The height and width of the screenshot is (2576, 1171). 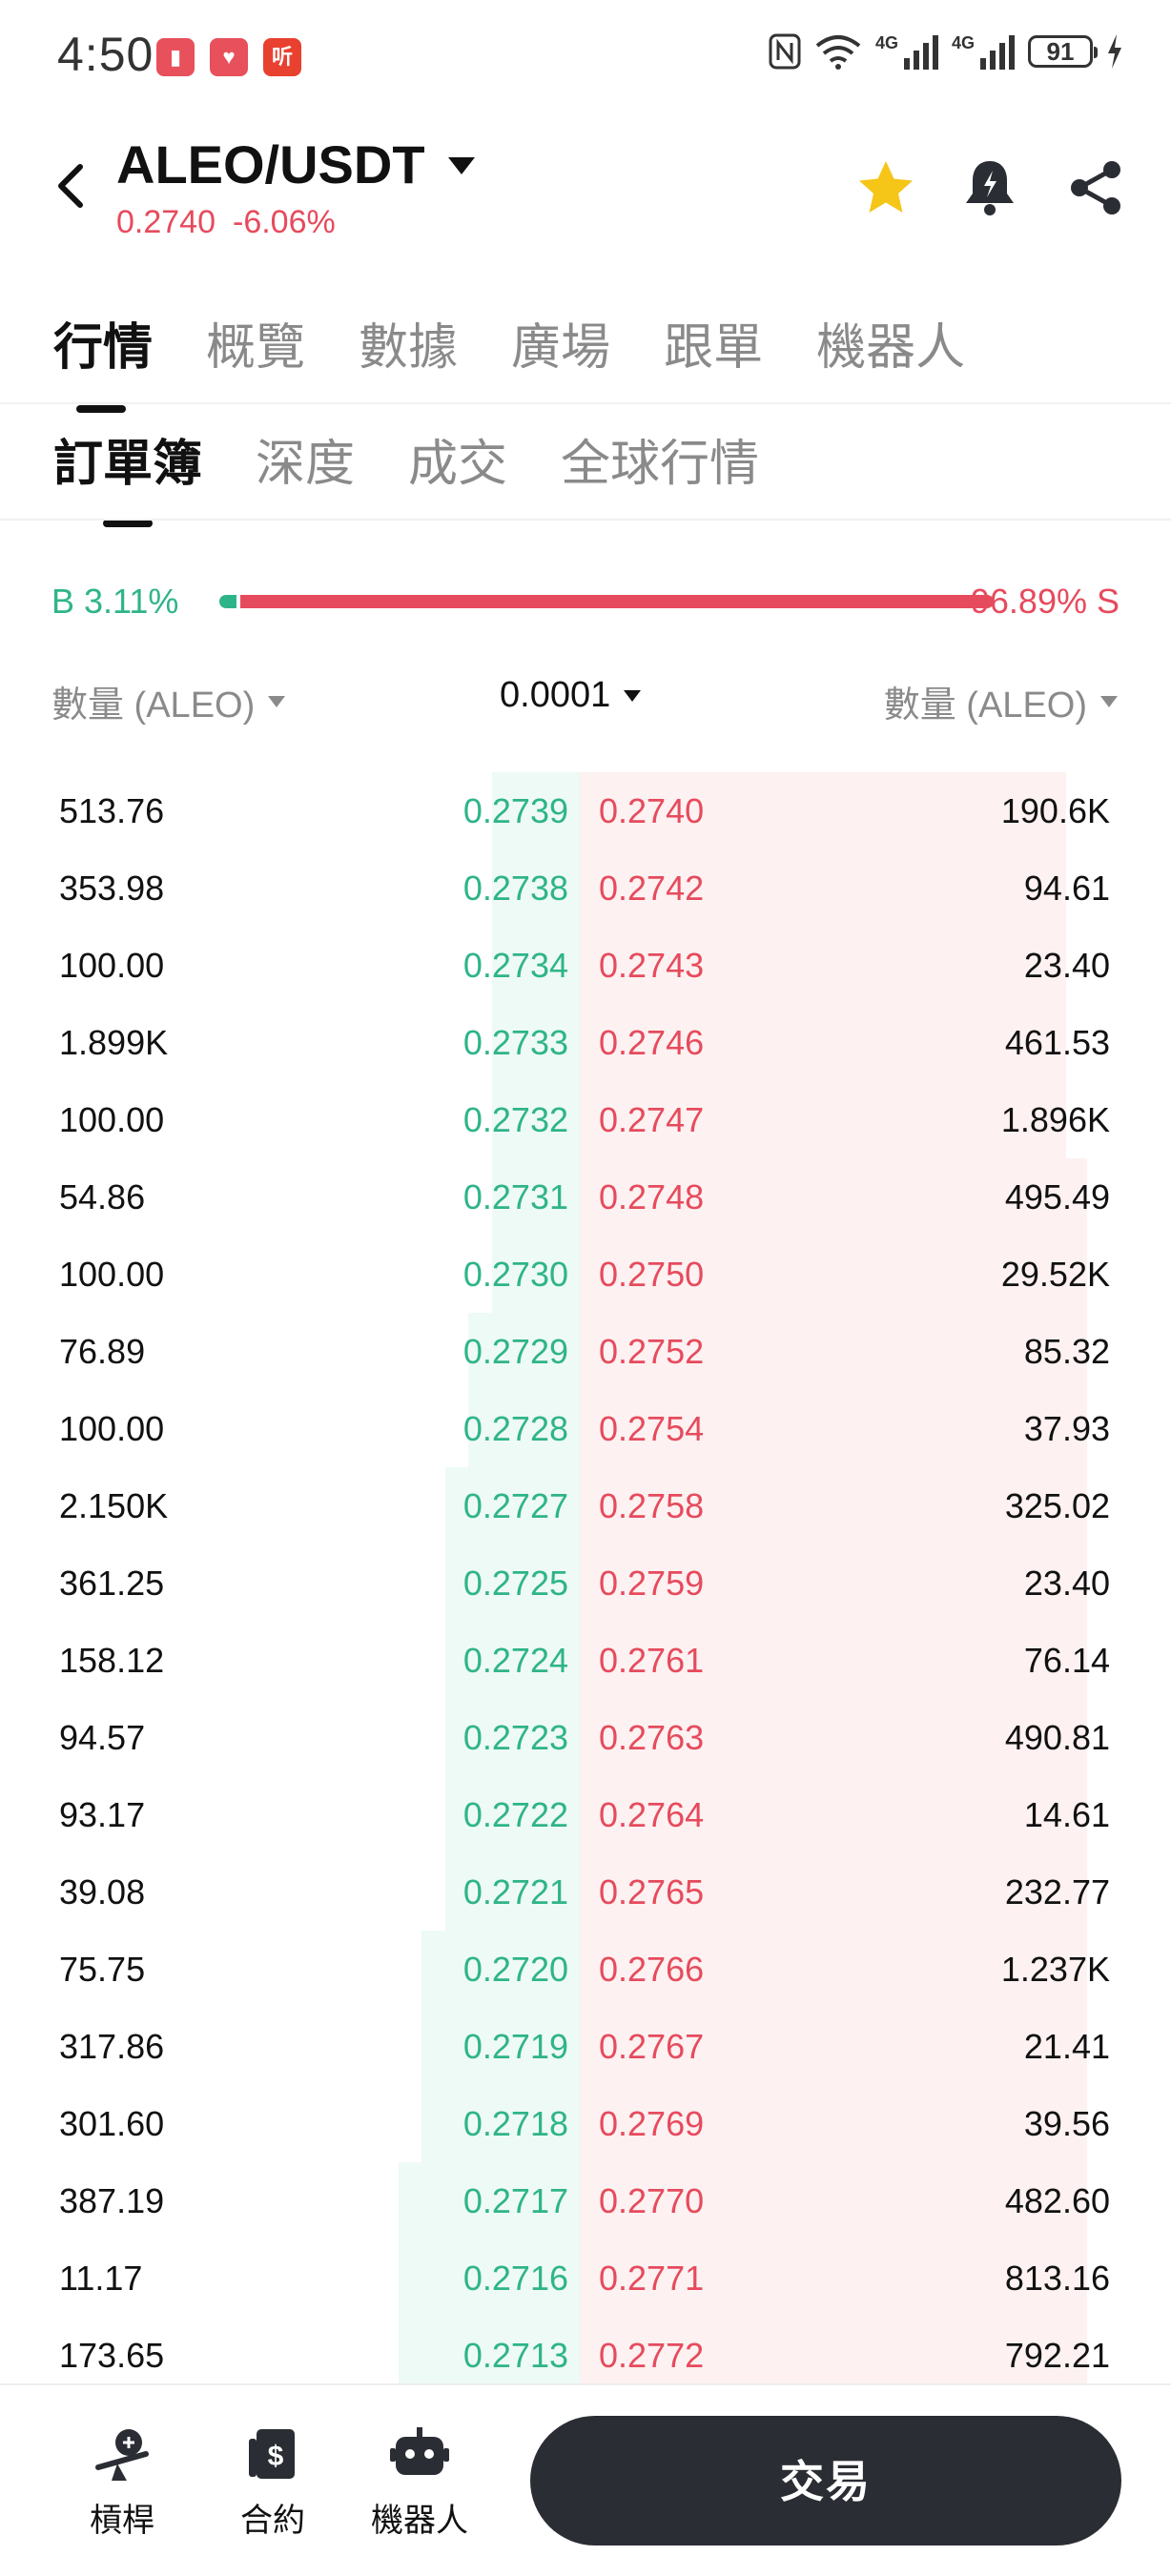 I want to click on order-book-row: 11.17 0.2716 0.2771 813.16, so click(x=585, y=2278).